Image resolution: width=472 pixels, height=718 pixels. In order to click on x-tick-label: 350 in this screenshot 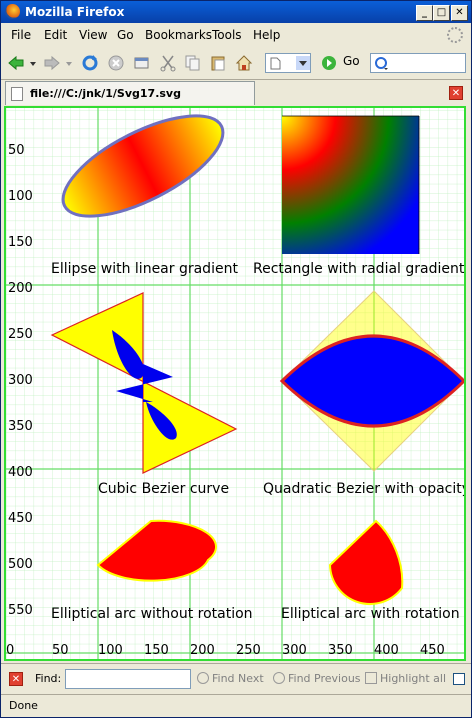, I will do `click(340, 650)`.